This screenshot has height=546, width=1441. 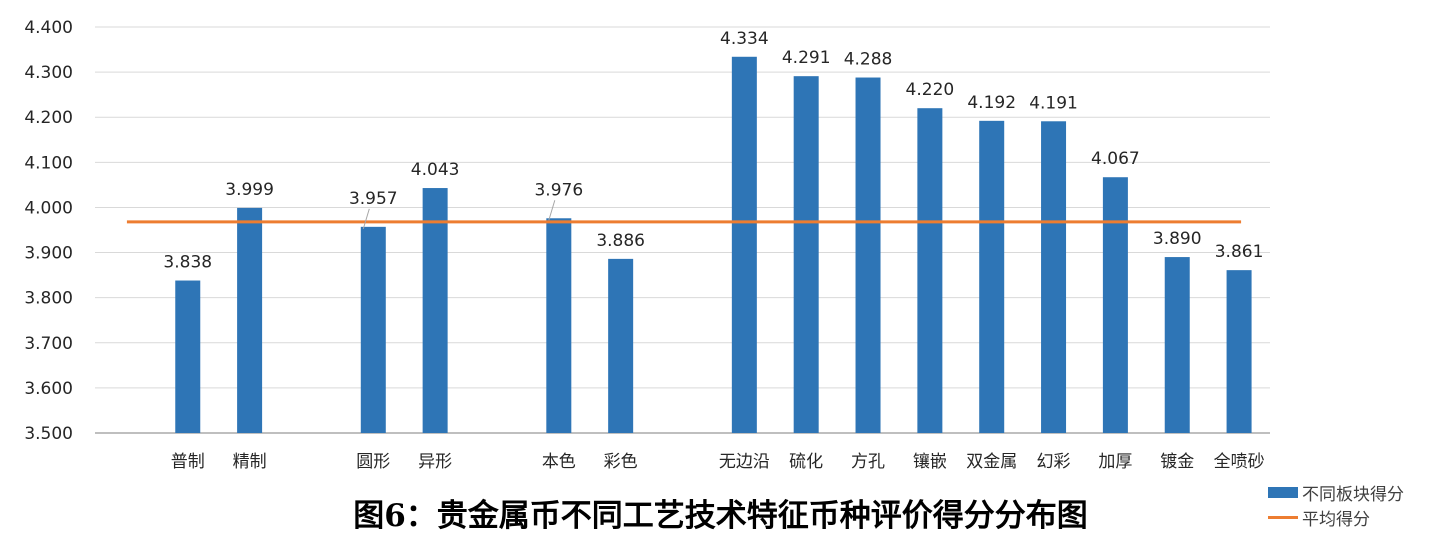 What do you see at coordinates (48, 344) in the screenshot?
I see `y-tick-label: 3.700` at bounding box center [48, 344].